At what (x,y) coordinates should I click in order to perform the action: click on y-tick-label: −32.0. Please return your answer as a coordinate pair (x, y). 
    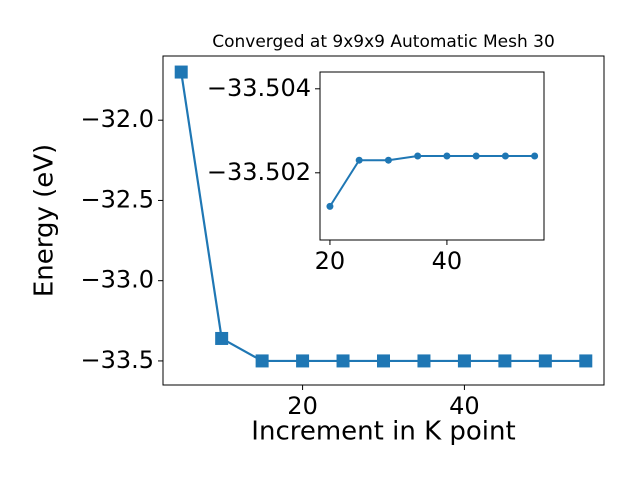
    Looking at the image, I should click on (117, 119).